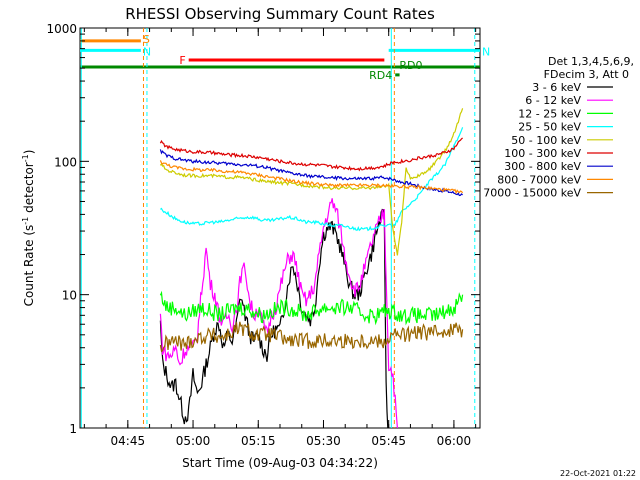 The width and height of the screenshot is (640, 480). Describe the element at coordinates (29, 189) in the screenshot. I see `y-axis-label-mid: detector` at that location.